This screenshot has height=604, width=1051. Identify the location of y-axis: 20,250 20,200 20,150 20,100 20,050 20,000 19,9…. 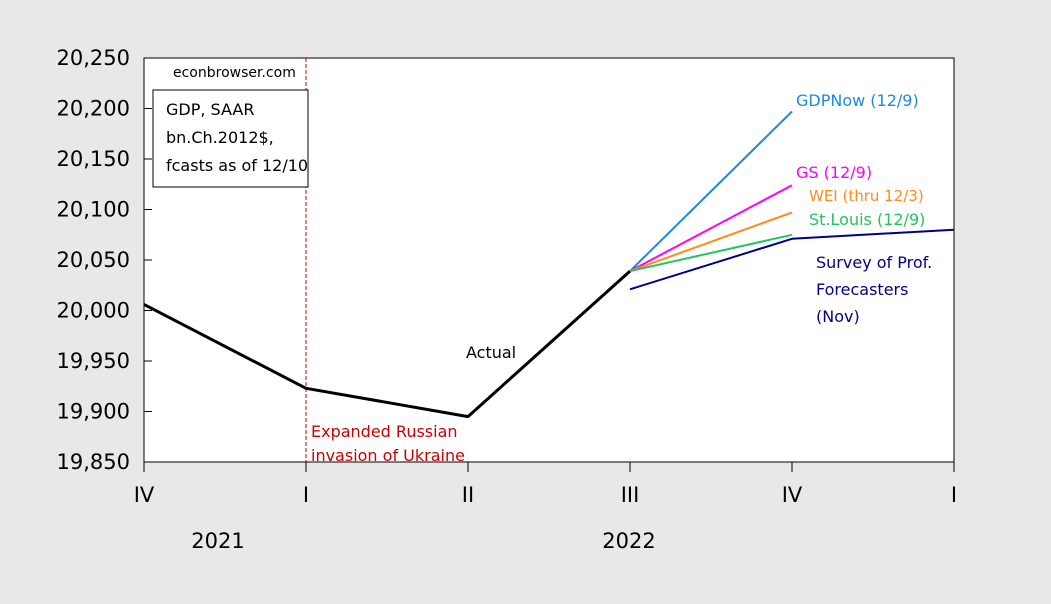
(104, 260).